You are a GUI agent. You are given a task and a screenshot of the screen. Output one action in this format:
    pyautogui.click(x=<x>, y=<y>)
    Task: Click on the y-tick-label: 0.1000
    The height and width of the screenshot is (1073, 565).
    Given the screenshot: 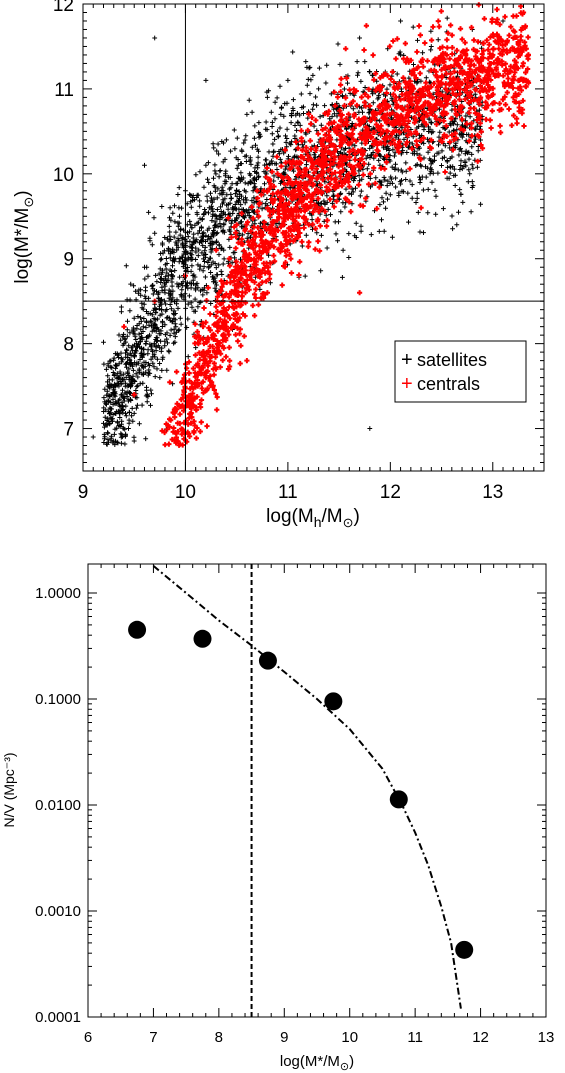 What is the action you would take?
    pyautogui.click(x=58, y=699)
    